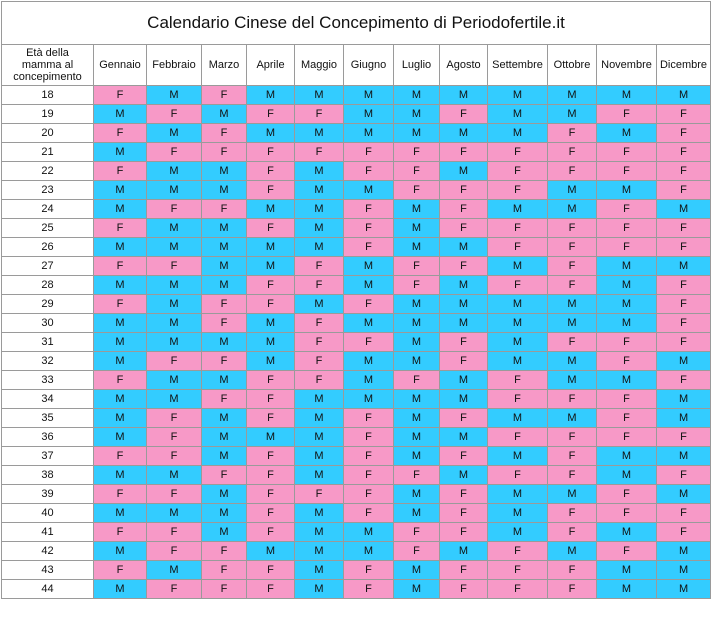 The width and height of the screenshot is (720, 618). I want to click on age-row: 44 M F F F M F M F F F M M, so click(356, 589).